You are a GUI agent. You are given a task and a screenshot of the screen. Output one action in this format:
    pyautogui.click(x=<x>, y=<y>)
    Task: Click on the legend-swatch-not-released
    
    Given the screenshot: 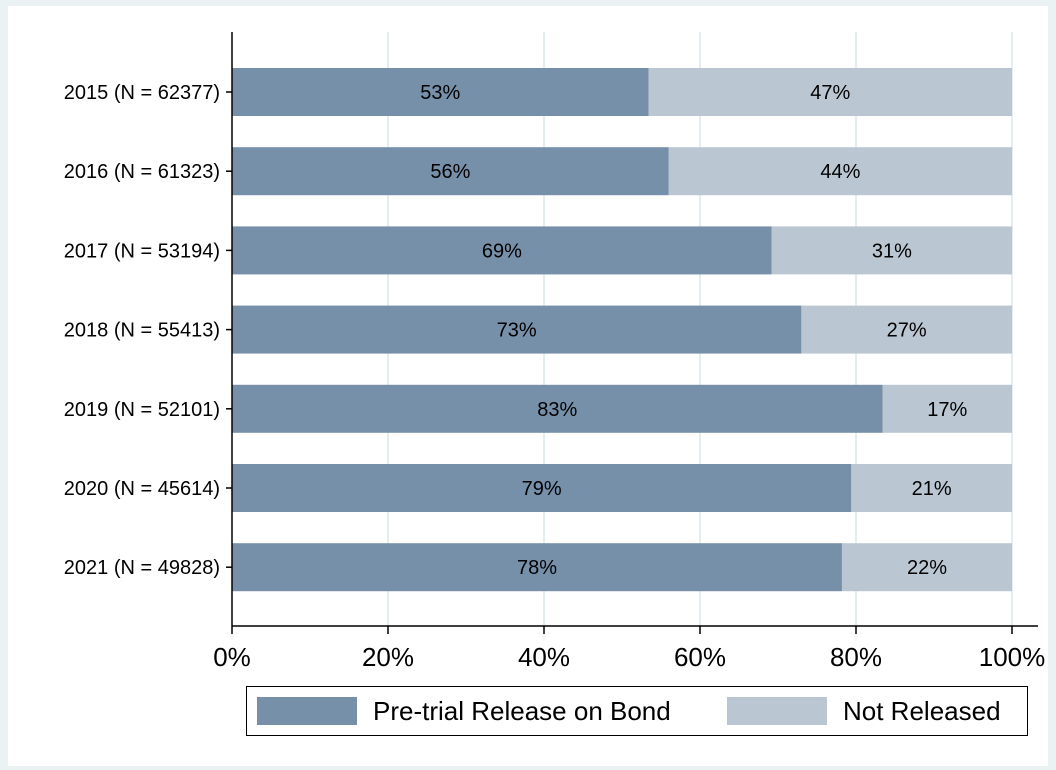 What is the action you would take?
    pyautogui.click(x=777, y=711)
    